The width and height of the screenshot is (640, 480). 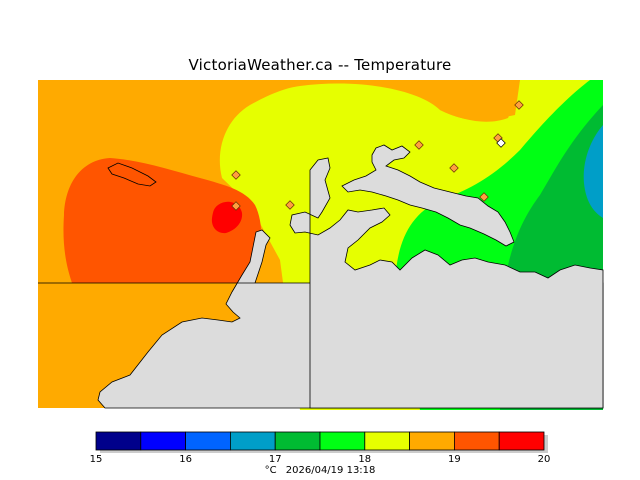 What do you see at coordinates (428, 195) in the screenshot?
I see `land-mass` at bounding box center [428, 195].